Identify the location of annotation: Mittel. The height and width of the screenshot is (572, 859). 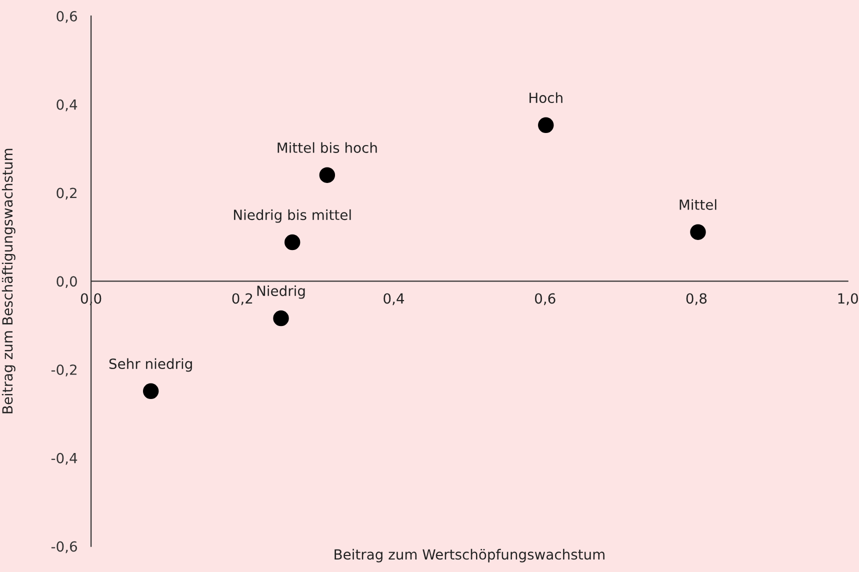
(698, 204).